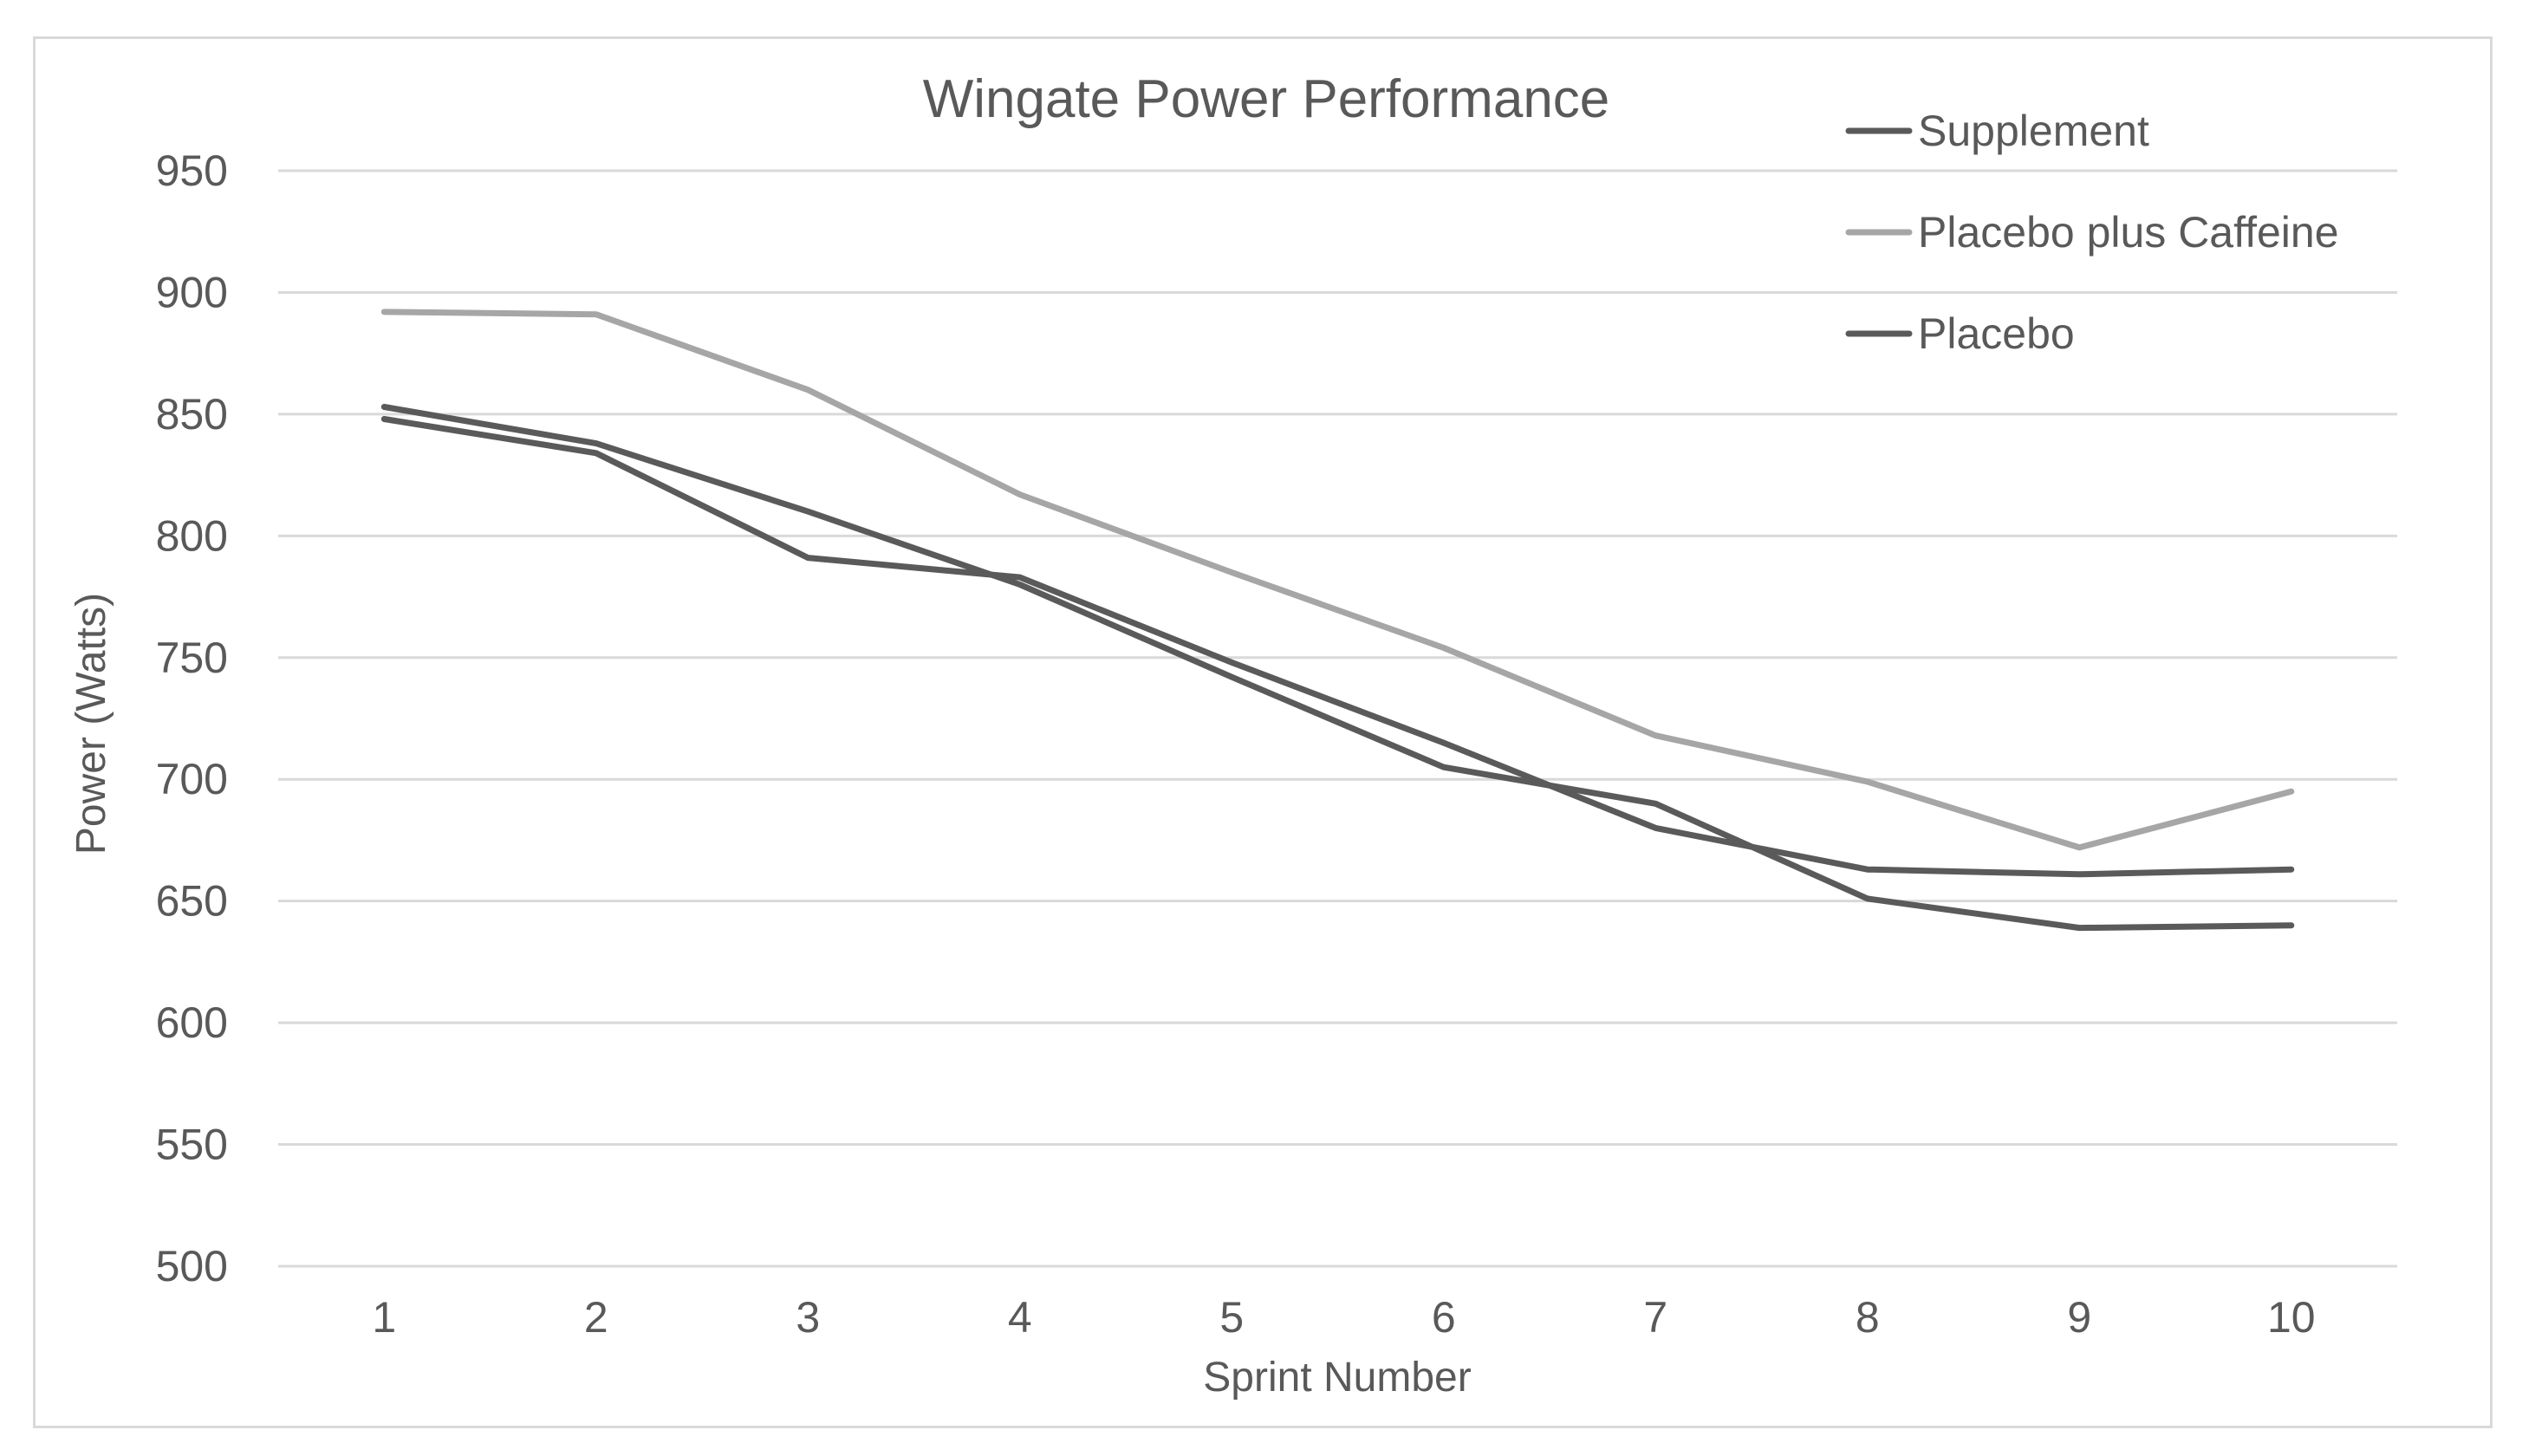 The height and width of the screenshot is (1456, 2522). What do you see at coordinates (596, 1317) in the screenshot?
I see `x-tick-label: 2` at bounding box center [596, 1317].